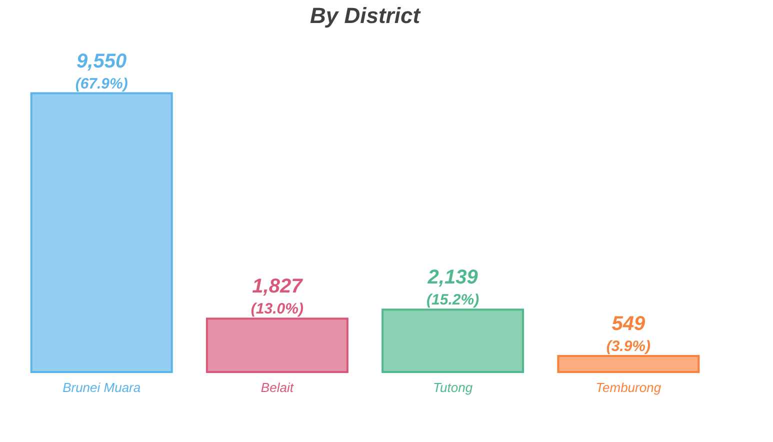 The height and width of the screenshot is (442, 773). Describe the element at coordinates (101, 83) in the screenshot. I see `annotation: (67.9%)` at that location.